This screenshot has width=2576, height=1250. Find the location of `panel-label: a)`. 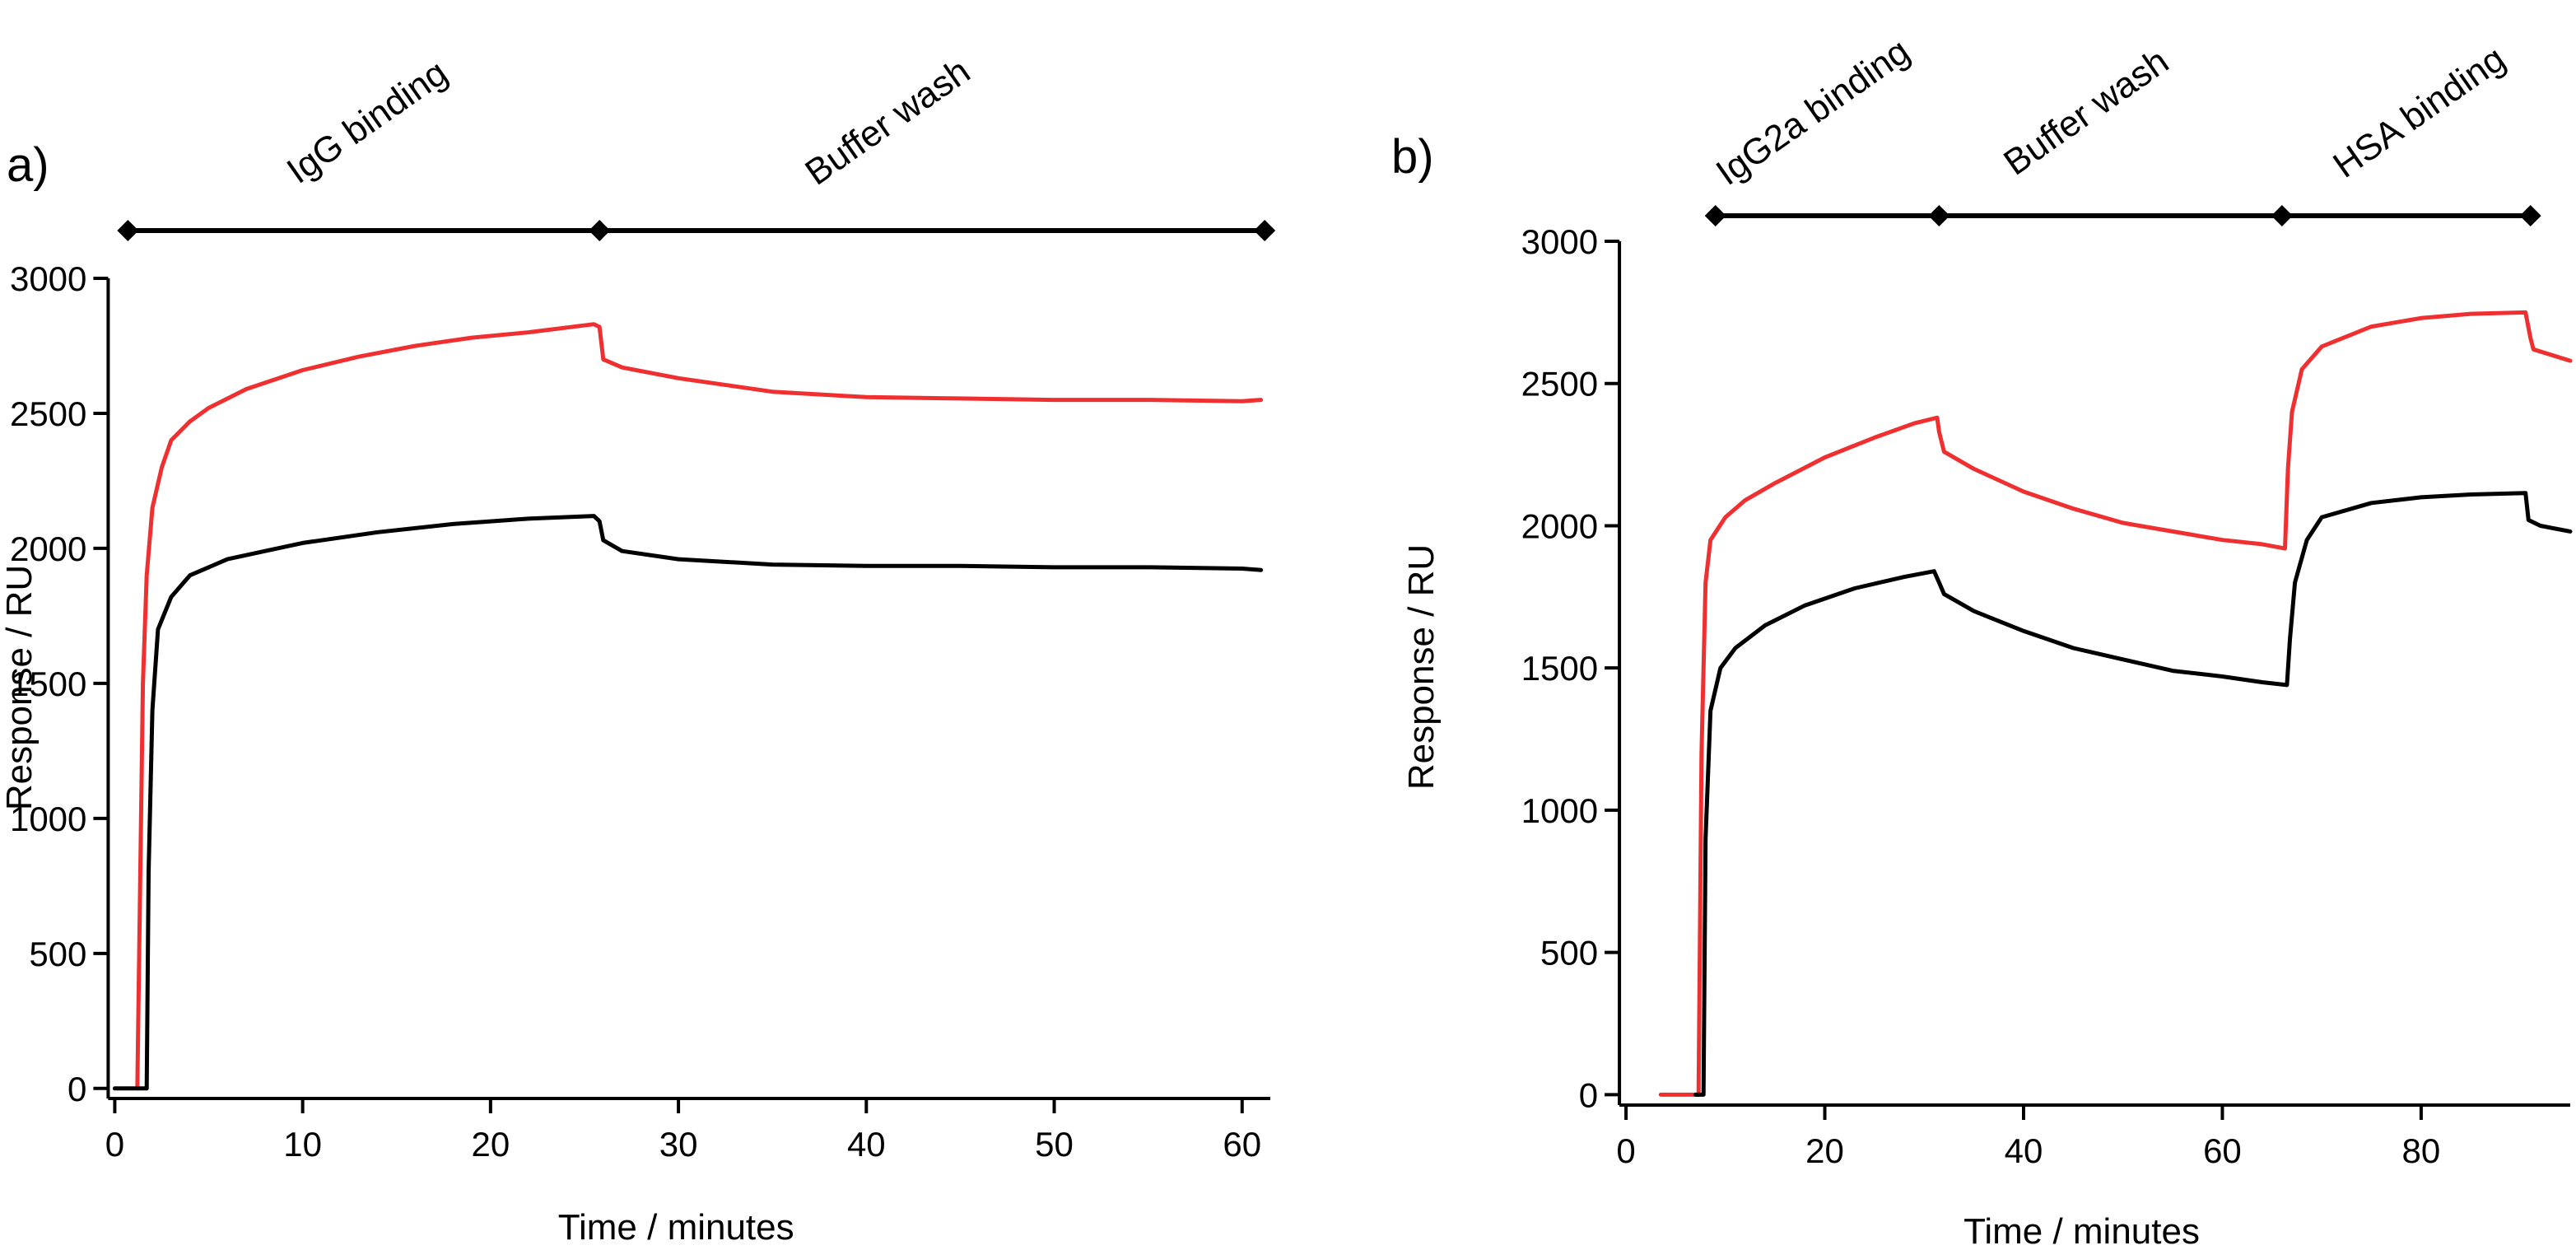

panel-label: a) is located at coordinates (28, 165).